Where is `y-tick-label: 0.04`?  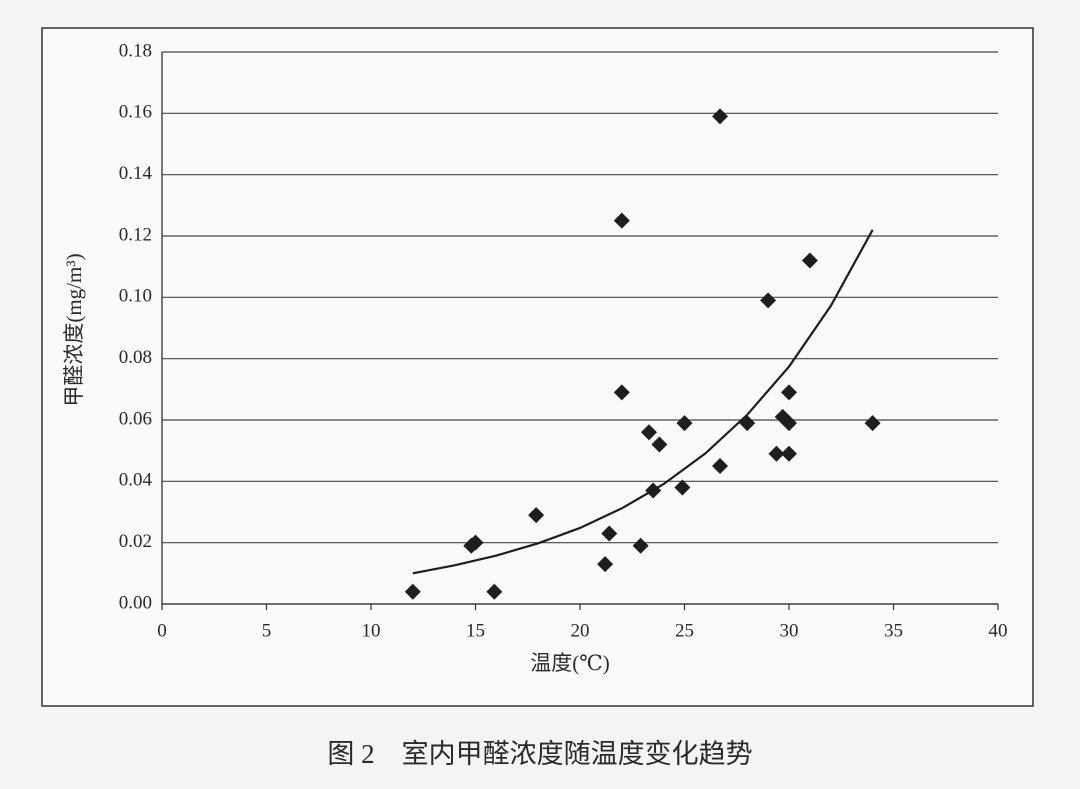
y-tick-label: 0.04 is located at coordinates (136, 480).